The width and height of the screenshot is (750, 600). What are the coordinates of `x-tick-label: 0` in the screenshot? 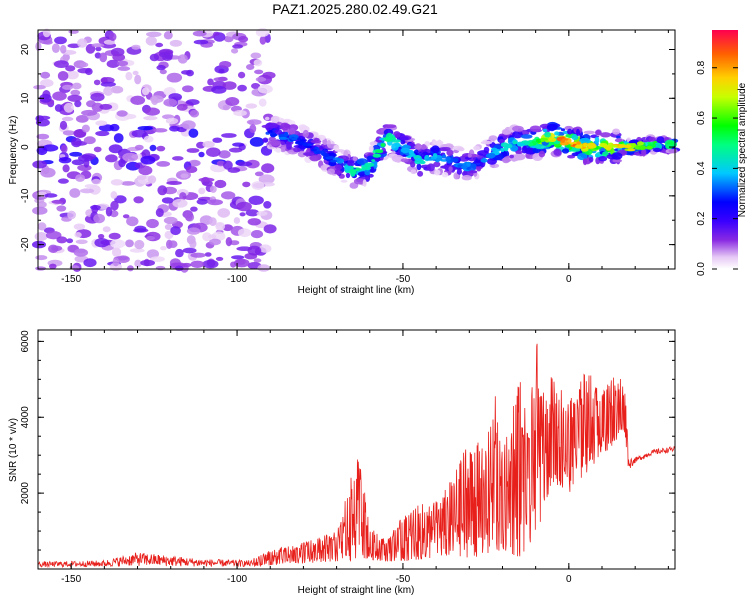 It's located at (569, 279).